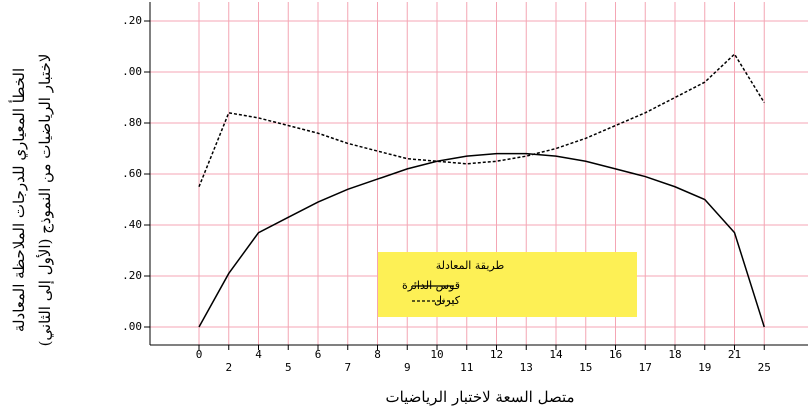 This screenshot has height=413, width=810. Describe the element at coordinates (132, 122) in the screenshot. I see `y-tick-label: .80` at that location.